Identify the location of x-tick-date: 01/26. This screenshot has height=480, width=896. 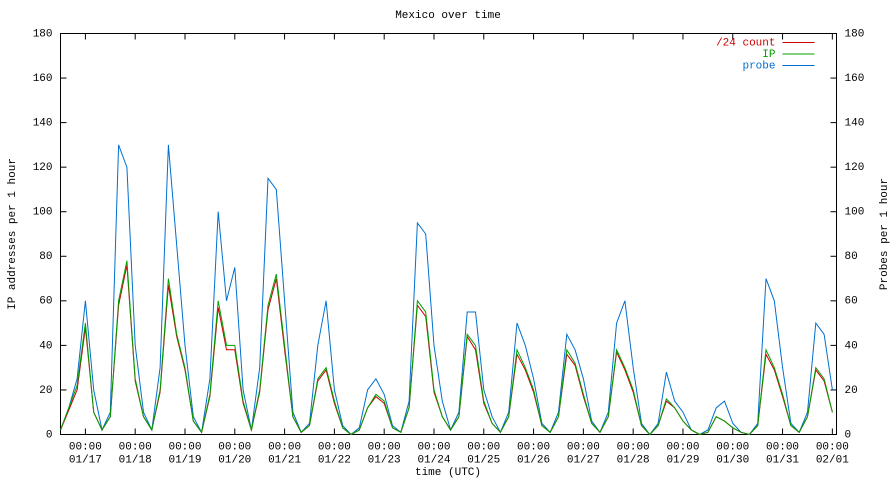
(533, 460).